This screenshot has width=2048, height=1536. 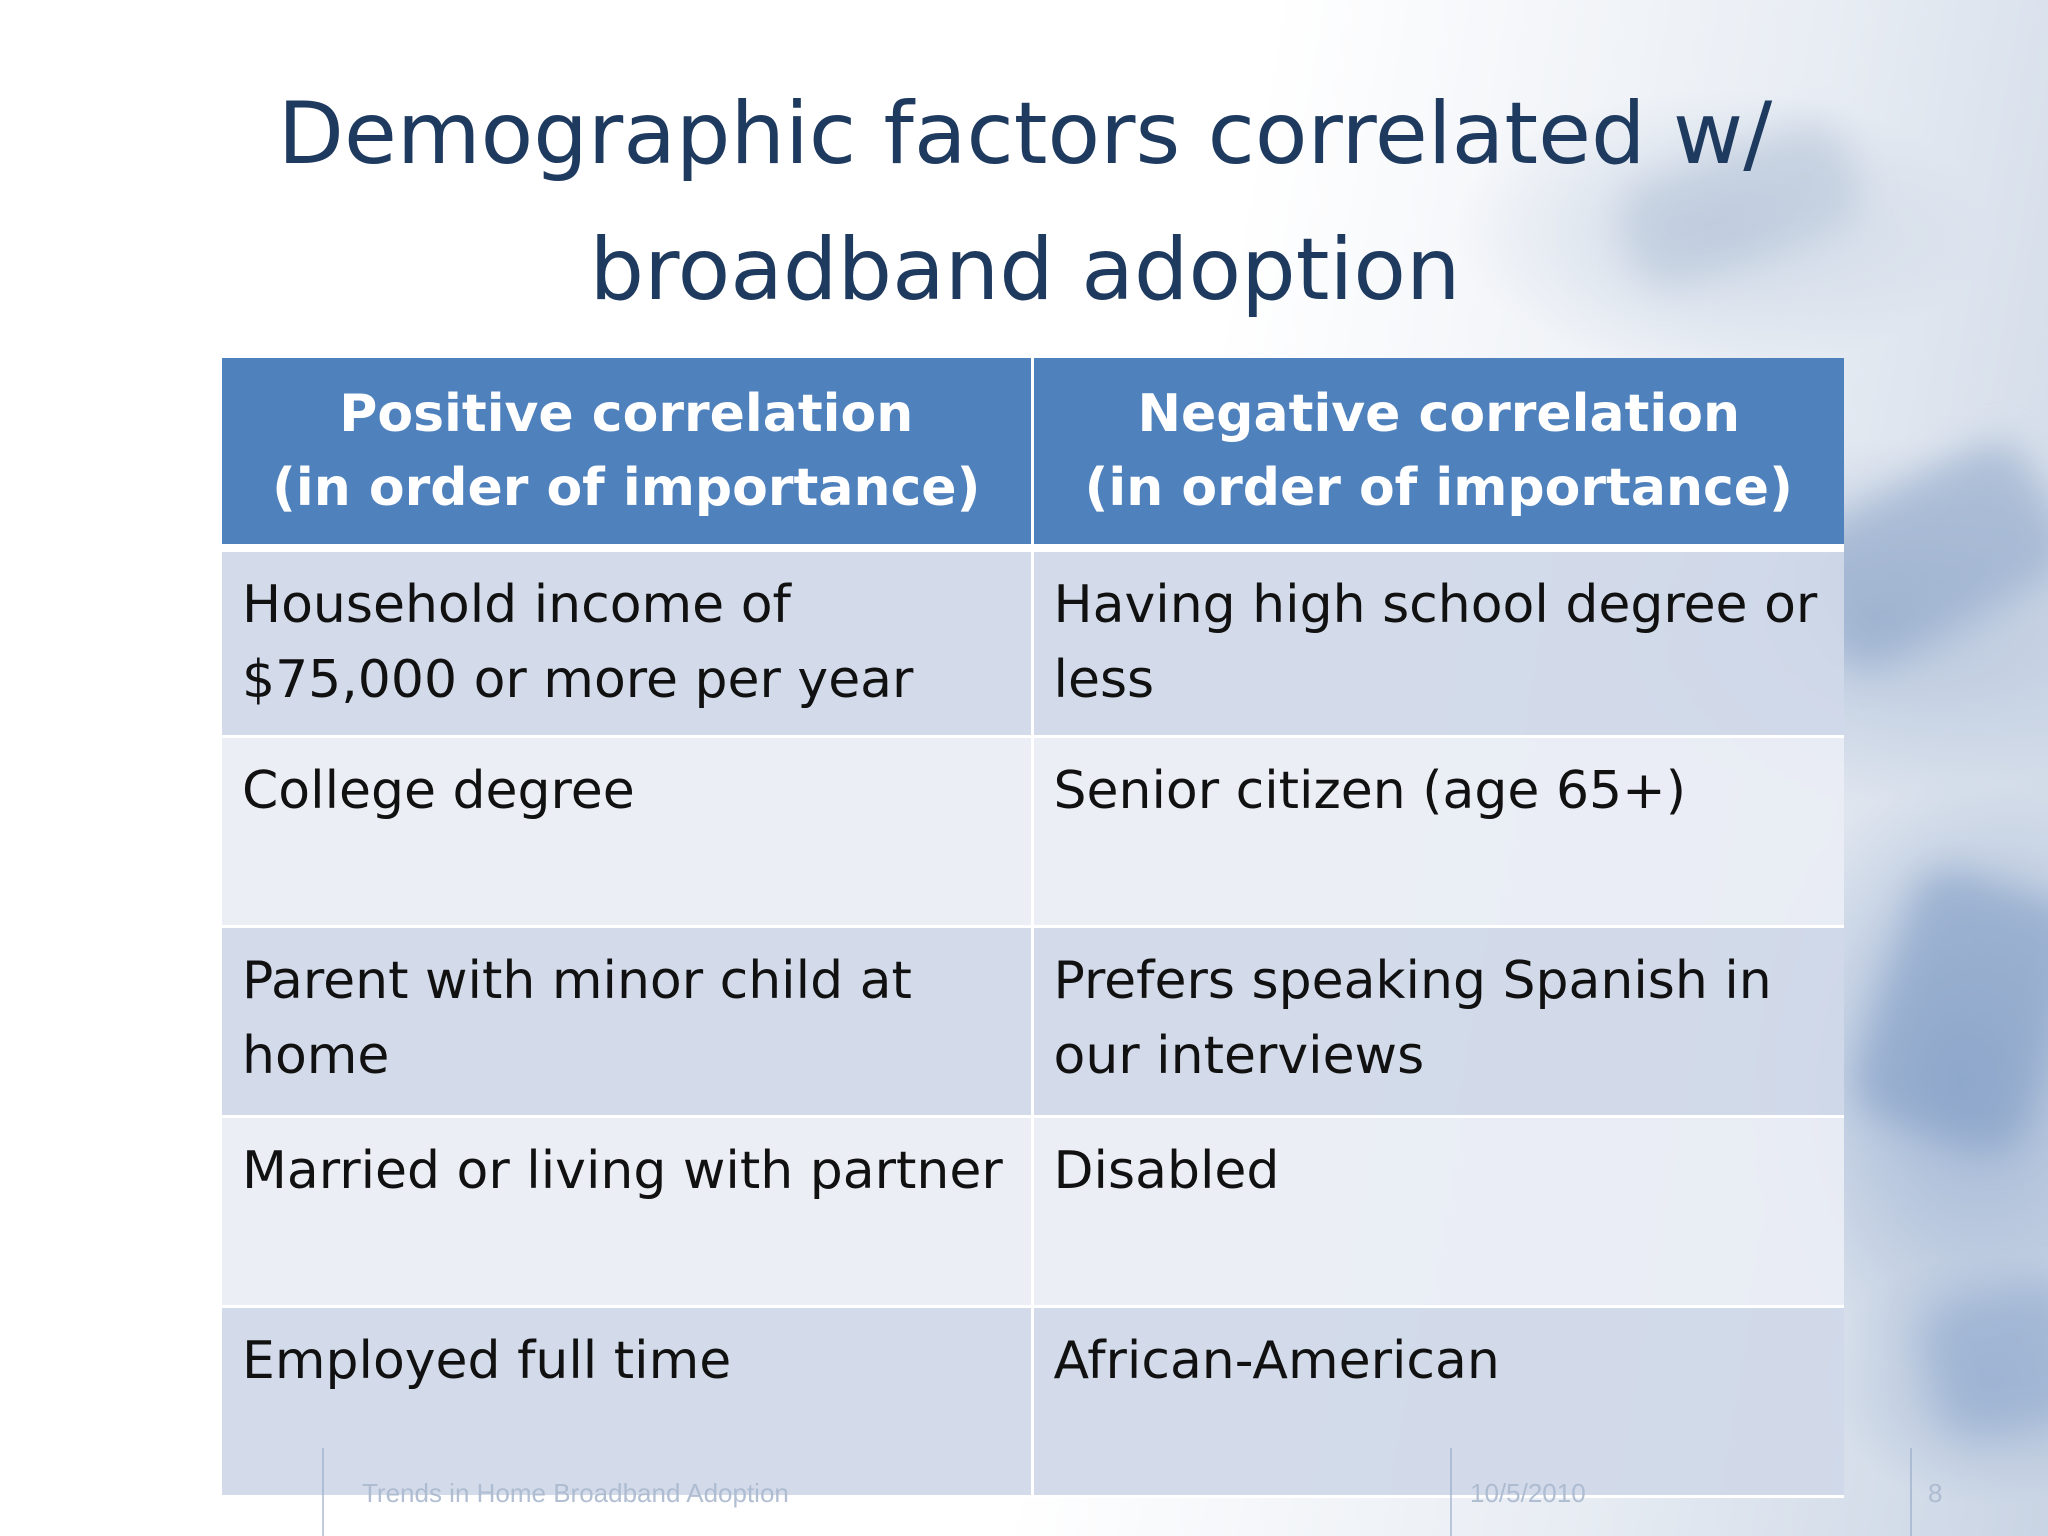 I want to click on footer-presentation-title: Trends in Home Broadband Adoption, so click(x=575, y=1493).